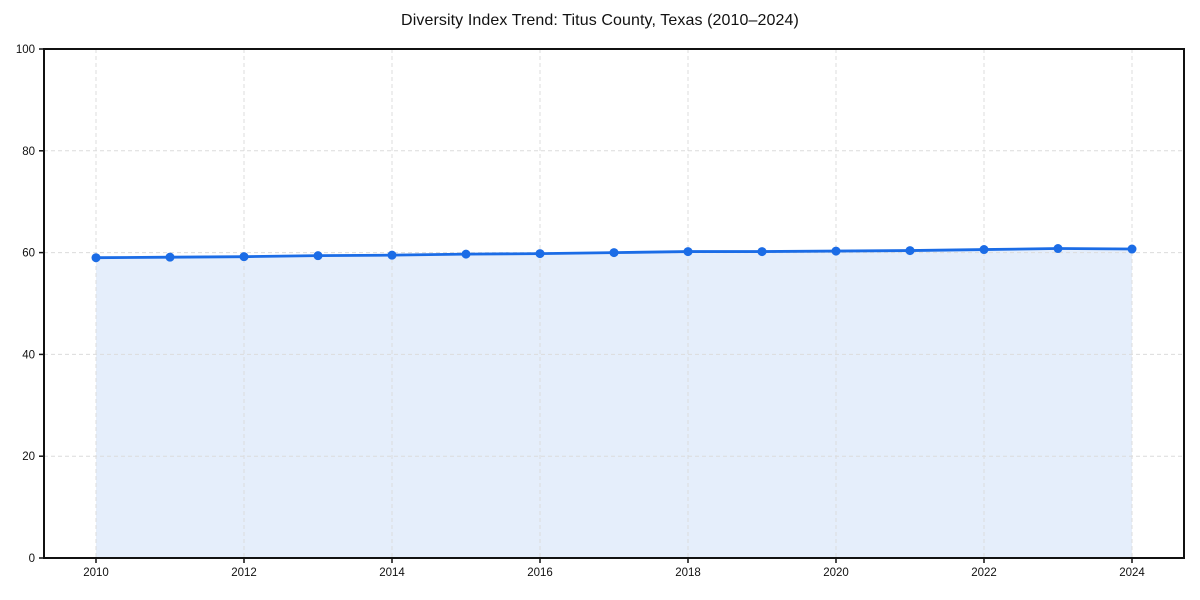  What do you see at coordinates (25, 50) in the screenshot?
I see `y-tick-label: 100` at bounding box center [25, 50].